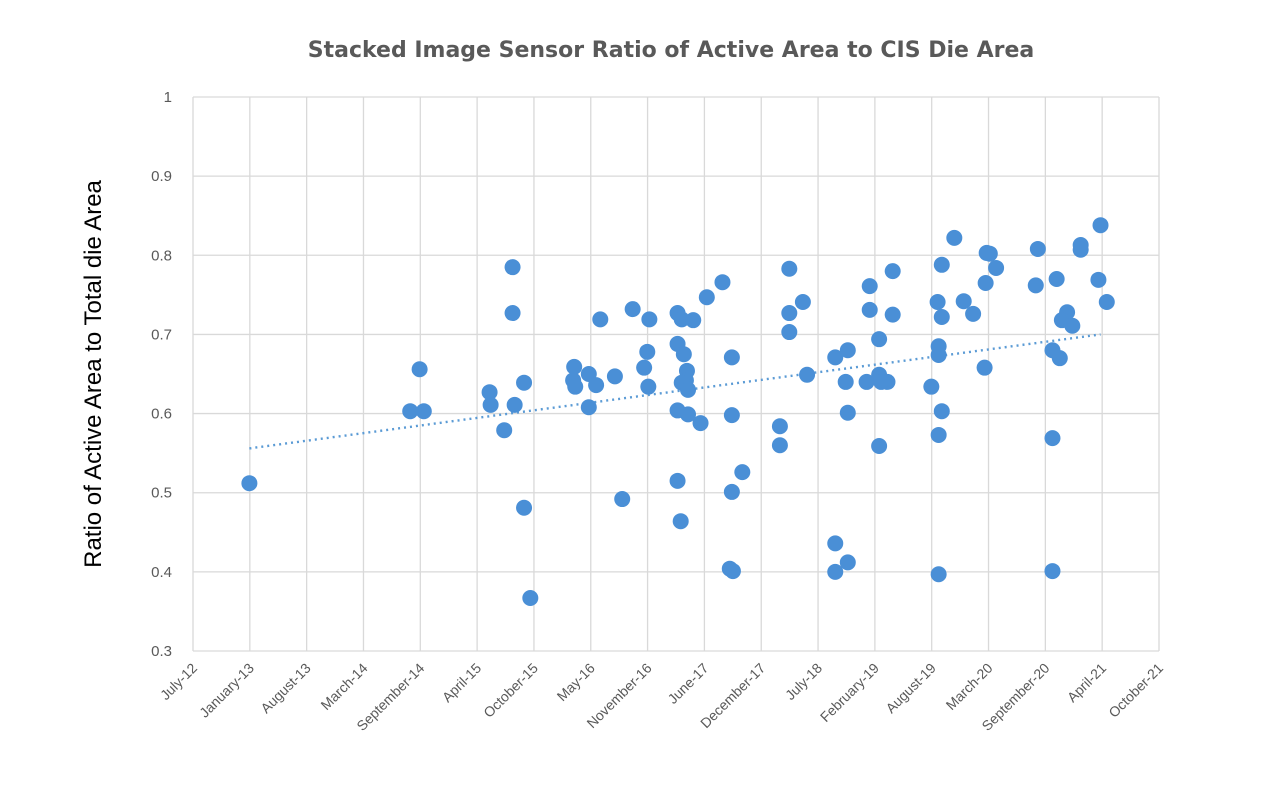  Describe the element at coordinates (161, 255) in the screenshot. I see `y-tick-label: 0.8` at that location.